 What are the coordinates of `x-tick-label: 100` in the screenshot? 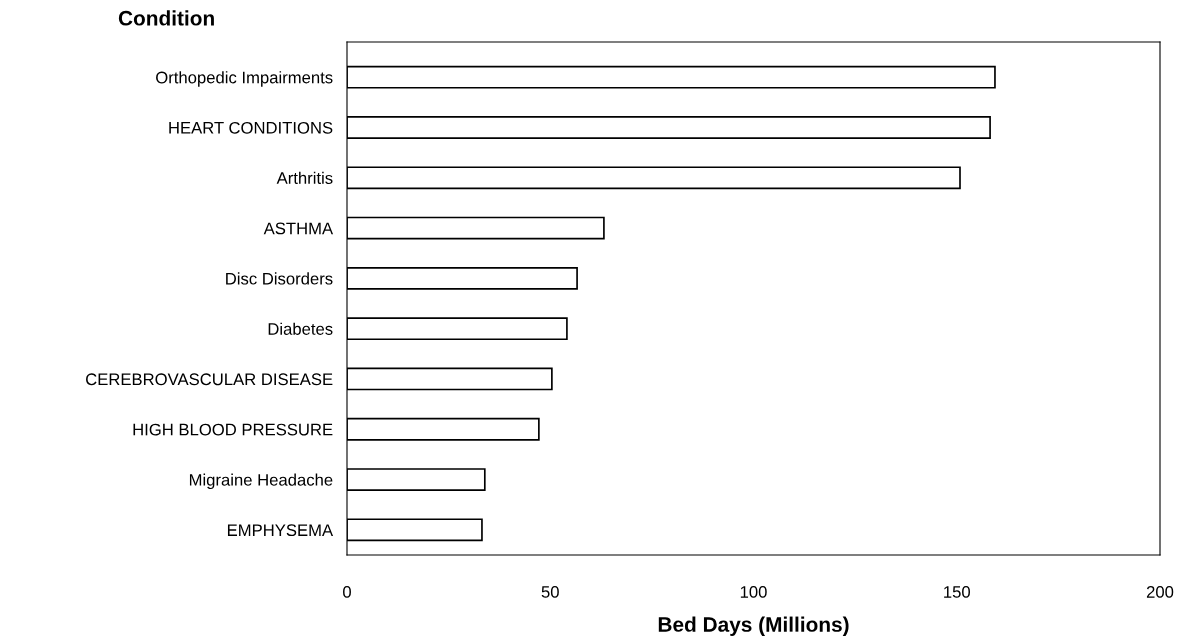 It's located at (753, 592).